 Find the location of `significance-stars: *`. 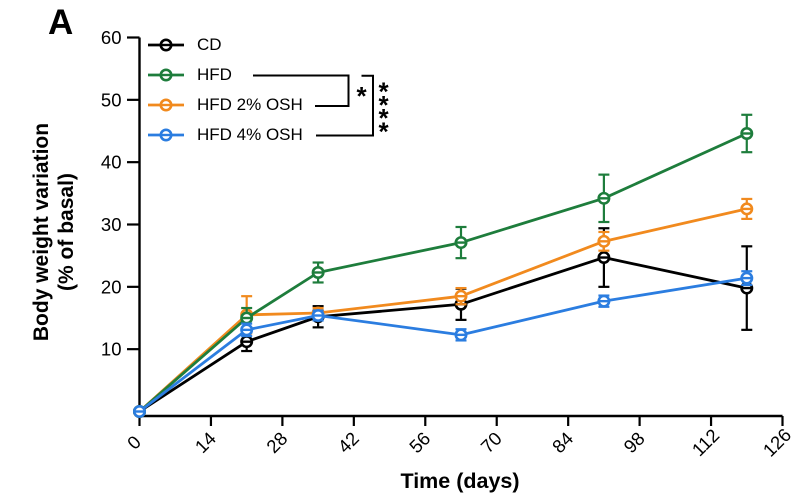

significance-stars: * is located at coordinates (361, 96).